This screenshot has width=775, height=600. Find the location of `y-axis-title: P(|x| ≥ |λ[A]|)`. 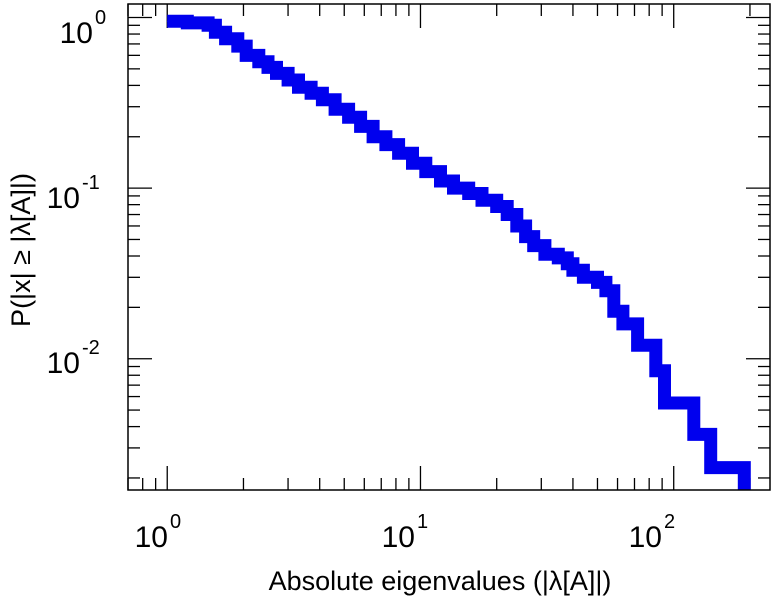

y-axis-title: P(|x| ≥ |λ[A]|) is located at coordinates (21, 250).